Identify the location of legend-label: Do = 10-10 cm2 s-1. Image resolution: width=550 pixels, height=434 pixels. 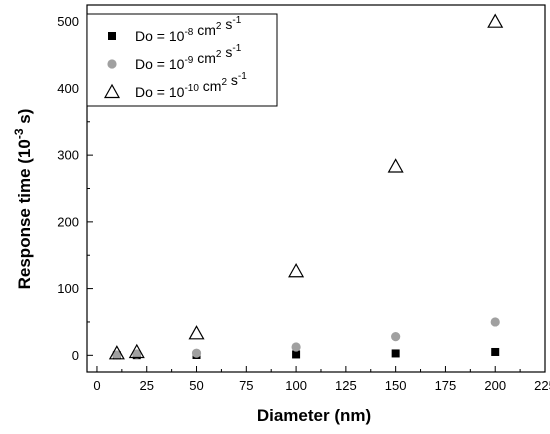
(191, 85).